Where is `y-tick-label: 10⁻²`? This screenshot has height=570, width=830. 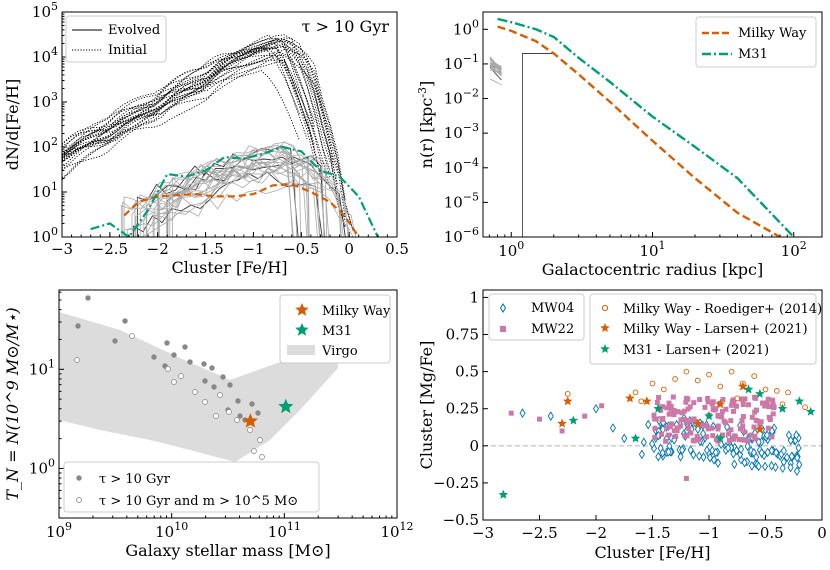
y-tick-label: 10⁻² is located at coordinates (461, 97).